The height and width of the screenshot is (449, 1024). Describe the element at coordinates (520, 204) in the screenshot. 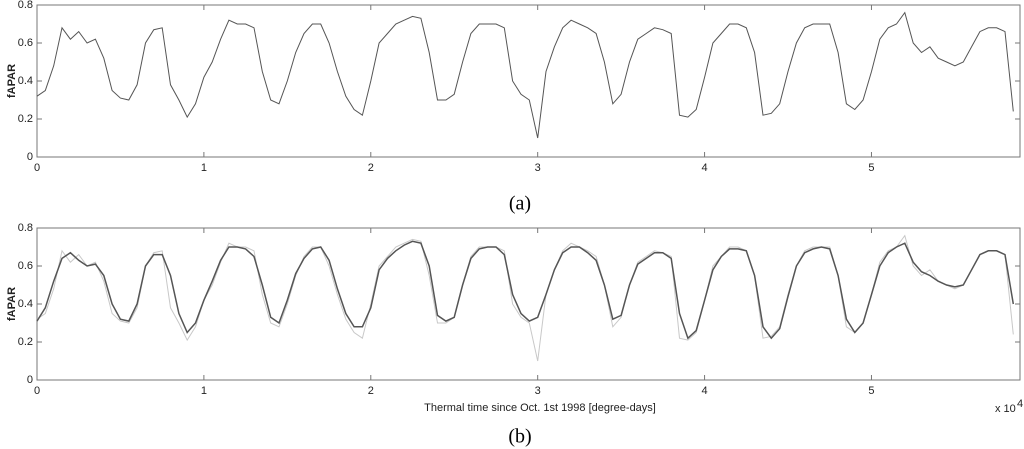

I see `caption: (a)` at that location.